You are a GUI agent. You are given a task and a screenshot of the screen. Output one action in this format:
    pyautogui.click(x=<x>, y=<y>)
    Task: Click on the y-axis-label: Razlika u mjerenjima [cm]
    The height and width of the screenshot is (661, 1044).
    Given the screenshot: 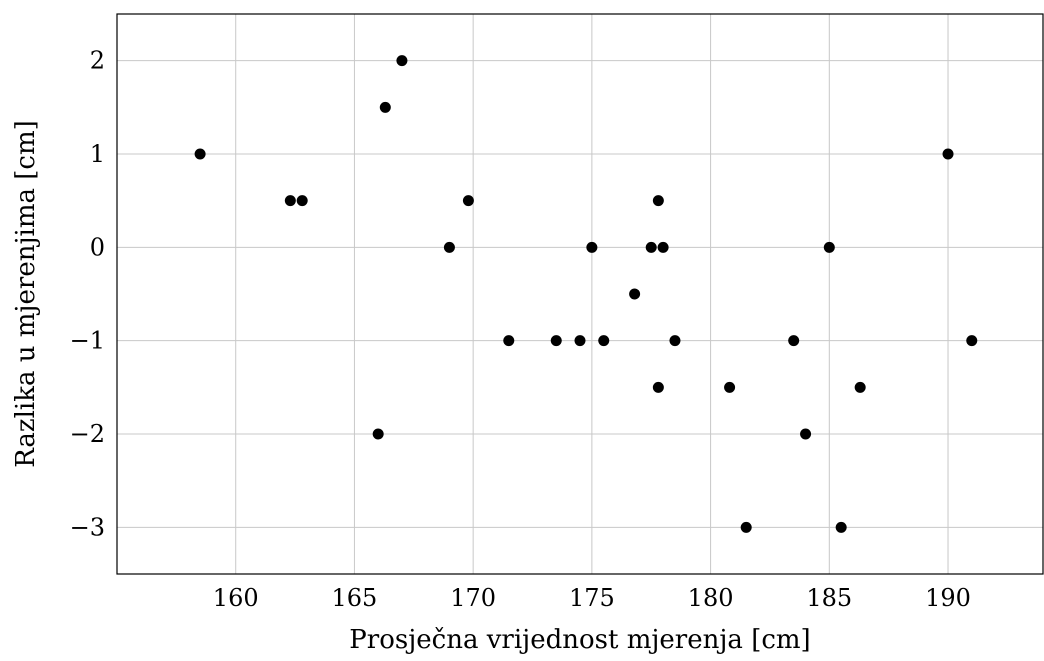 What is the action you would take?
    pyautogui.click(x=26, y=294)
    